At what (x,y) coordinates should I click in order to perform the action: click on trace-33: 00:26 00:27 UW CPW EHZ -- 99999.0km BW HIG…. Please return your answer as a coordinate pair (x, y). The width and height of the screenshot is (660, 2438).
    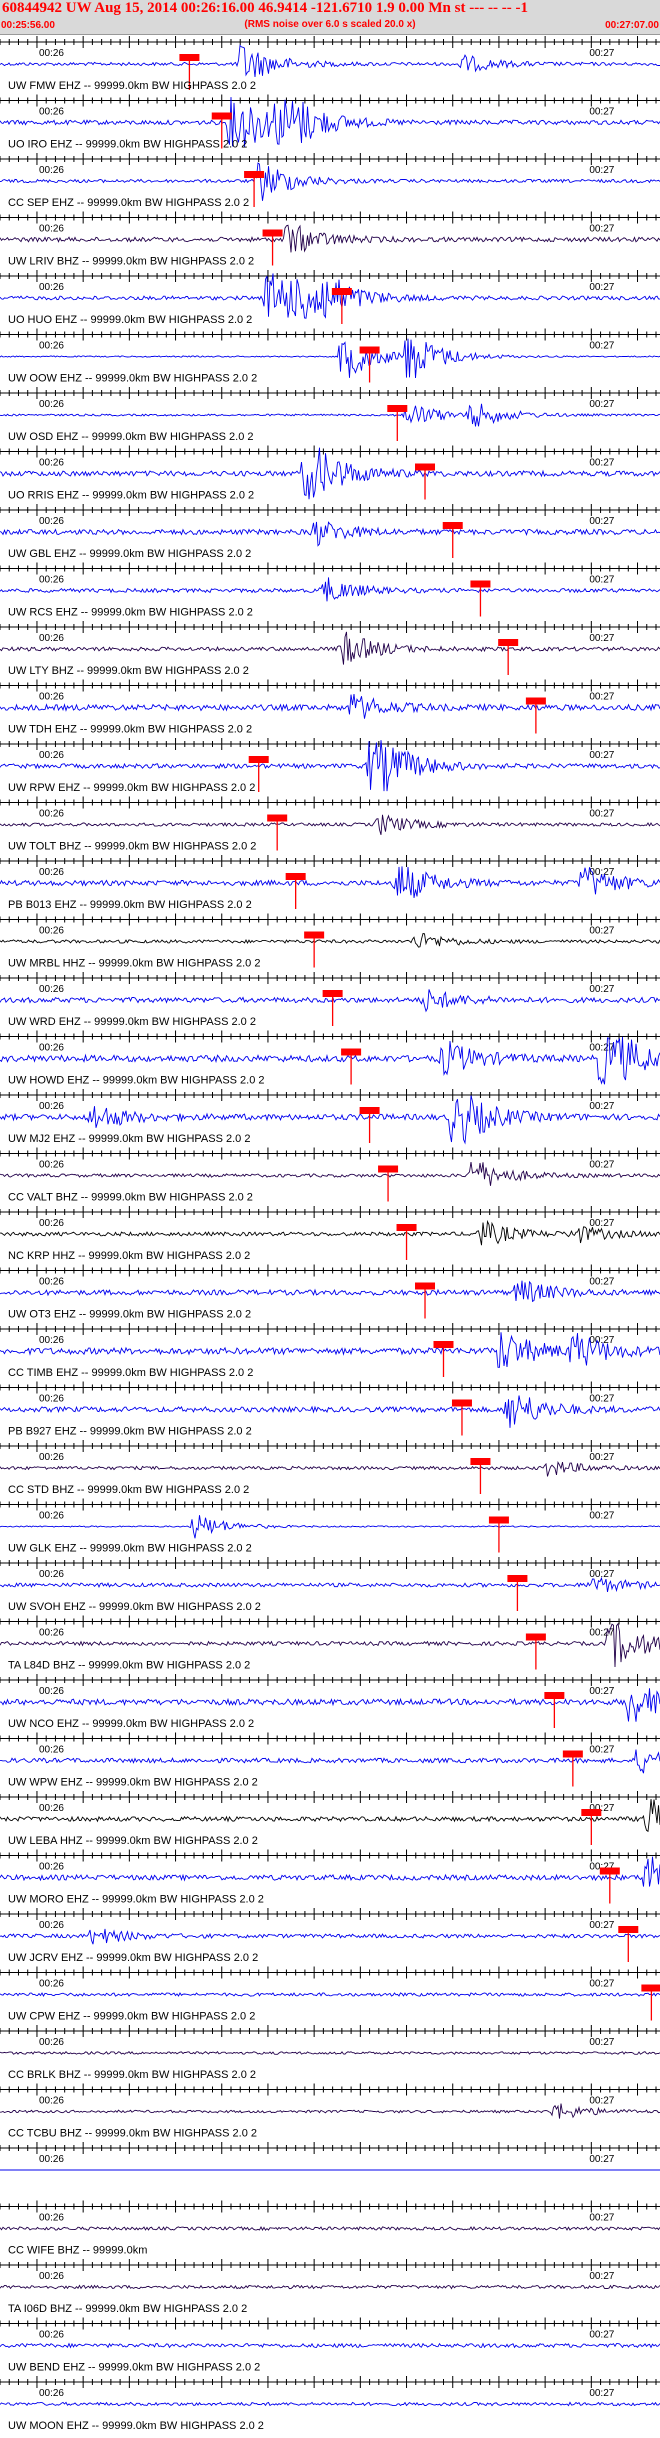
    Looking at the image, I should click on (330, 1994).